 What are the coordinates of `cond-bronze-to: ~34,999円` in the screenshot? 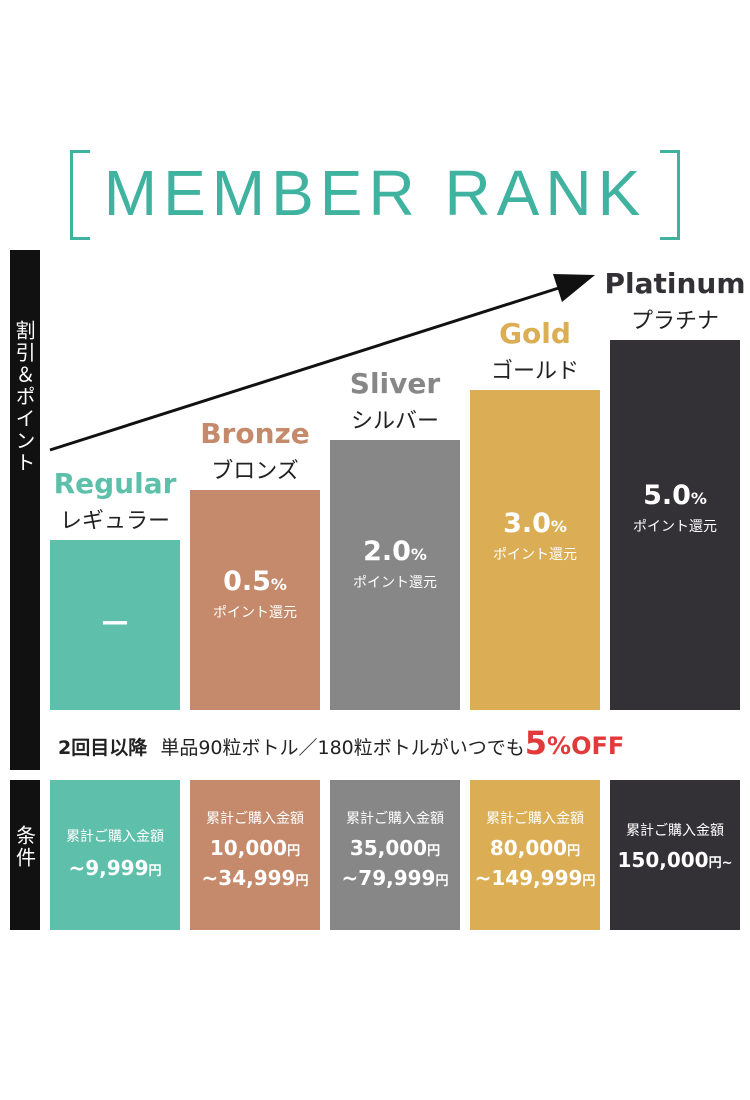 It's located at (255, 878).